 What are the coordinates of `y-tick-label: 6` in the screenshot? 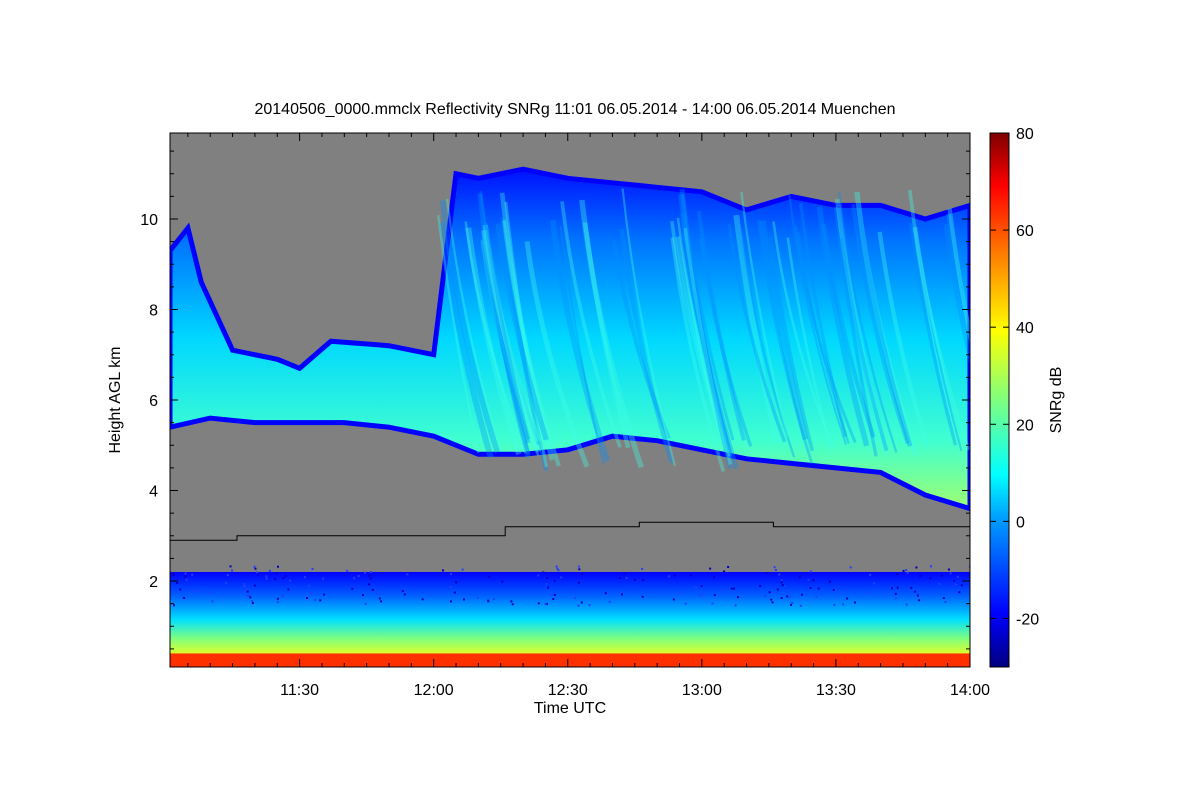 It's located at (153, 401).